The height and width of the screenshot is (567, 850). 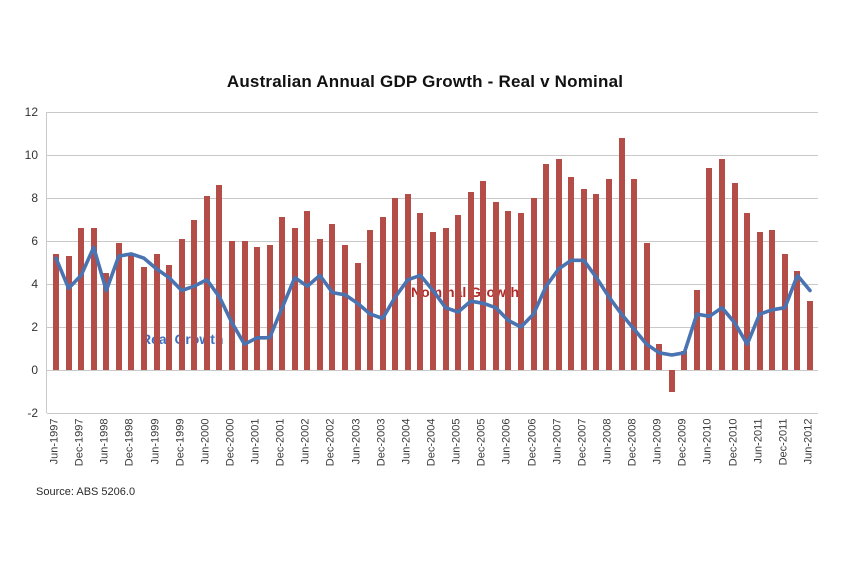 What do you see at coordinates (481, 442) in the screenshot?
I see `x-axis-tick-label: Dec-2005` at bounding box center [481, 442].